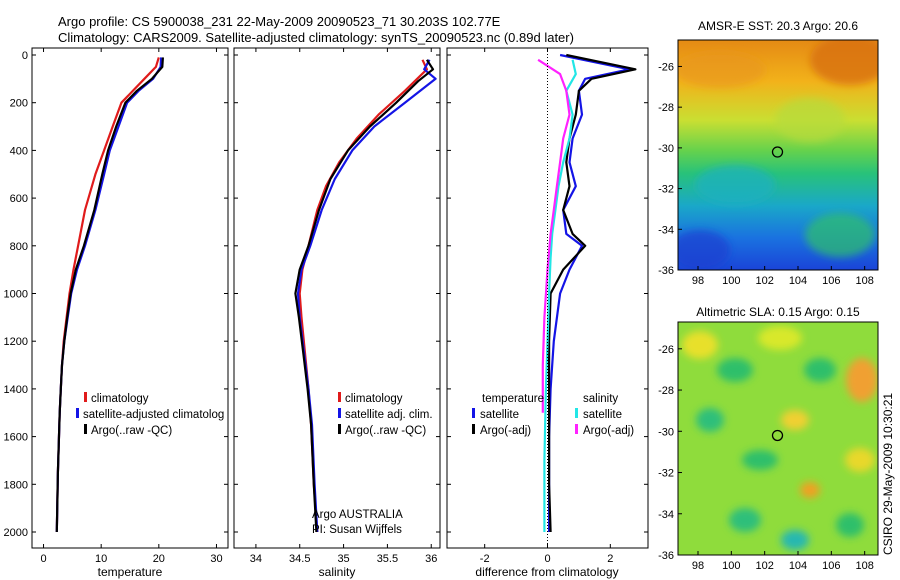 The height and width of the screenshot is (580, 900). Describe the element at coordinates (610, 559) in the screenshot. I see `x-tick-label: 2` at that location.